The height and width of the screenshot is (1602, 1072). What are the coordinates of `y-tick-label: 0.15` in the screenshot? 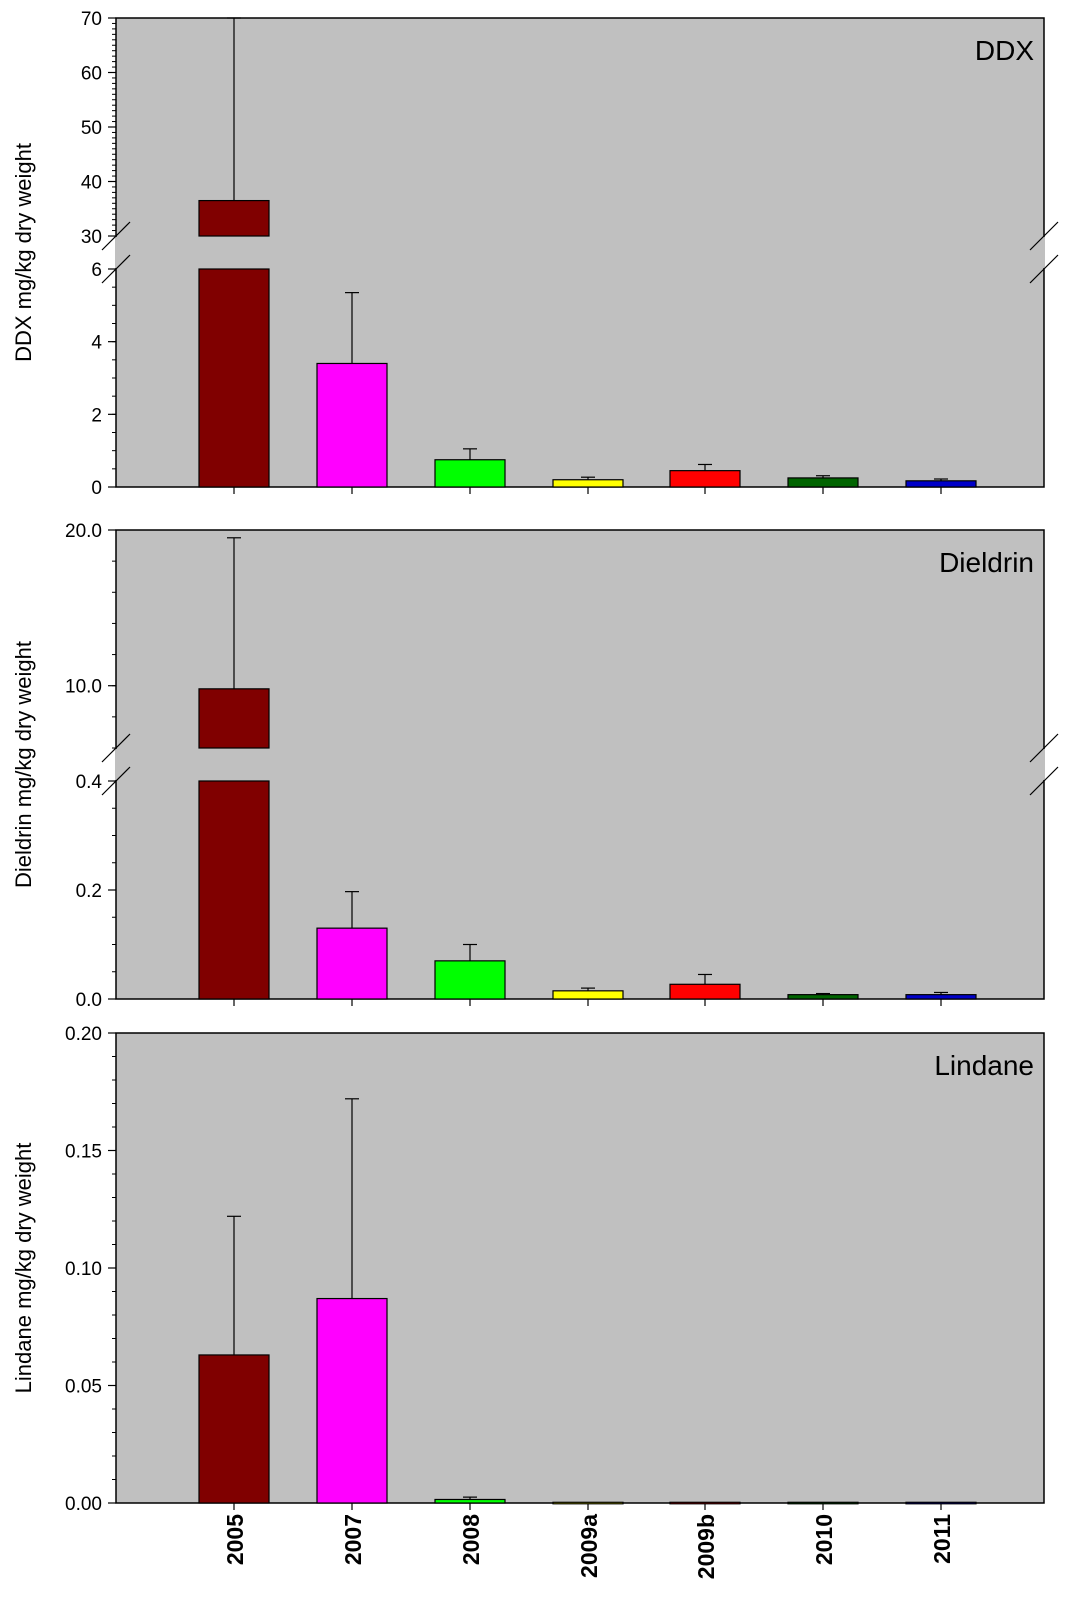 It's located at (83, 1152).